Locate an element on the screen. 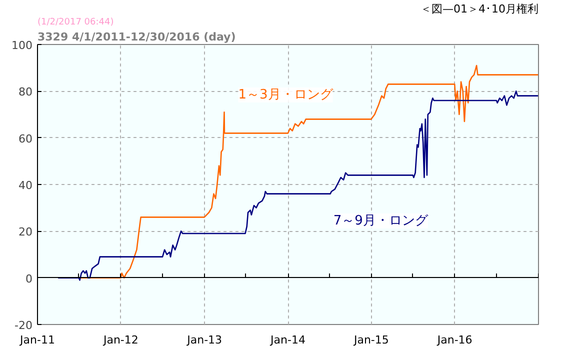 This screenshot has height=349, width=566. x-tick-label: Jan-12 is located at coordinates (120, 340).